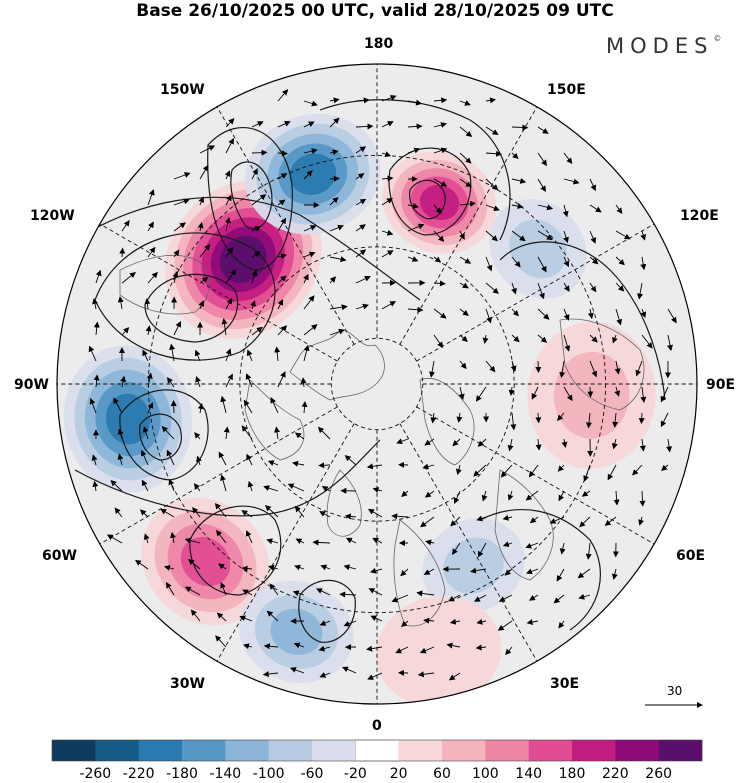 The height and width of the screenshot is (783, 750). Describe the element at coordinates (377, 726) in the screenshot. I see `lon-label-0: 0` at that location.